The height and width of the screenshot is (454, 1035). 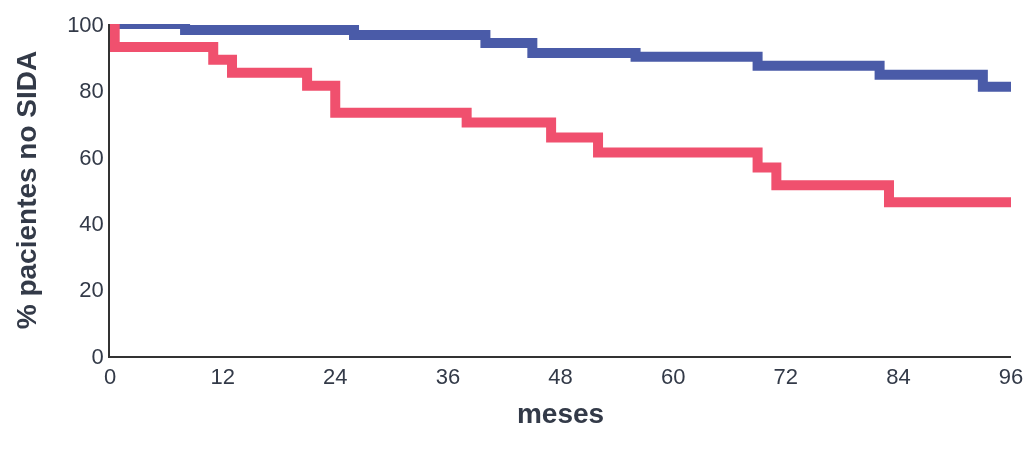 I want to click on x-tick-label: 48, so click(x=560, y=377).